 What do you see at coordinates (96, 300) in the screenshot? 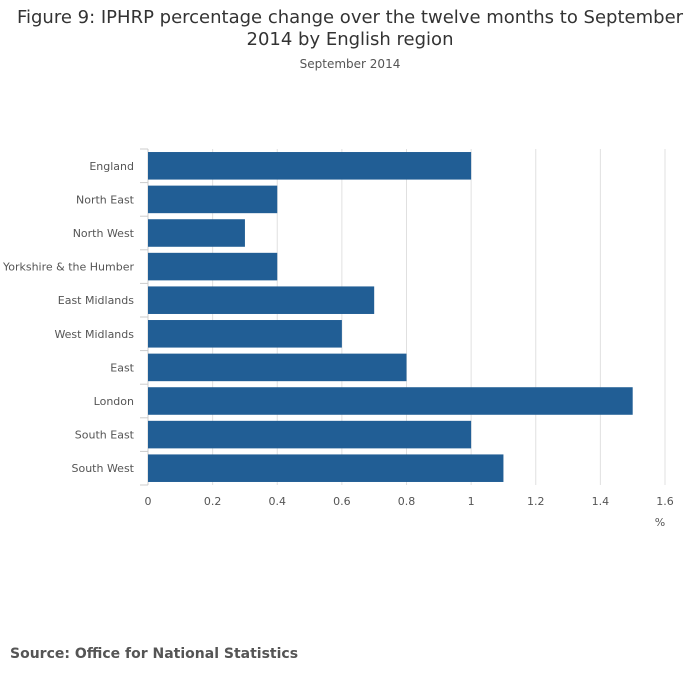
I see `category-label-5: East Midlands` at bounding box center [96, 300].